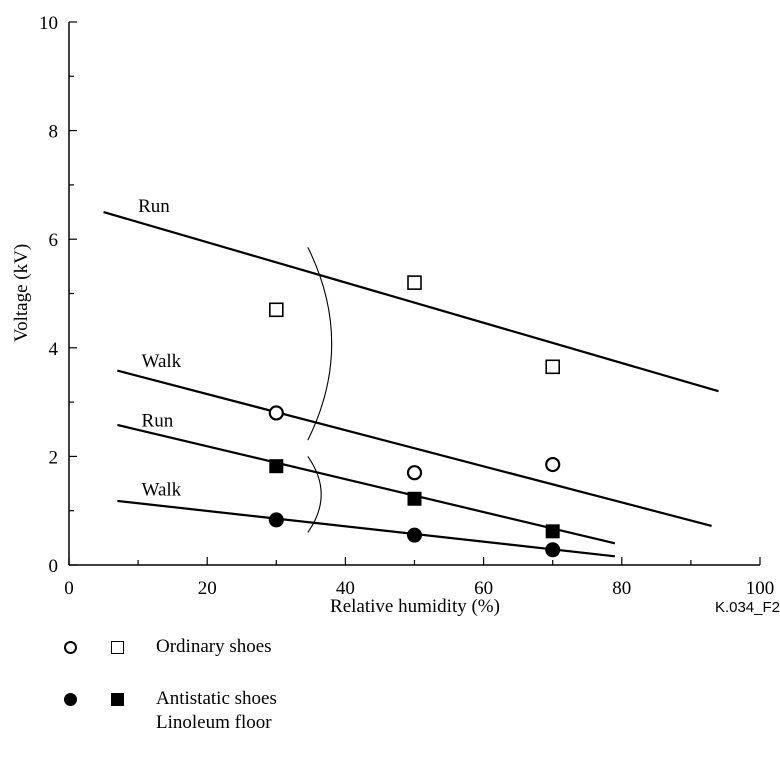 The width and height of the screenshot is (780, 758). I want to click on x-tick-label: 100, so click(760, 588).